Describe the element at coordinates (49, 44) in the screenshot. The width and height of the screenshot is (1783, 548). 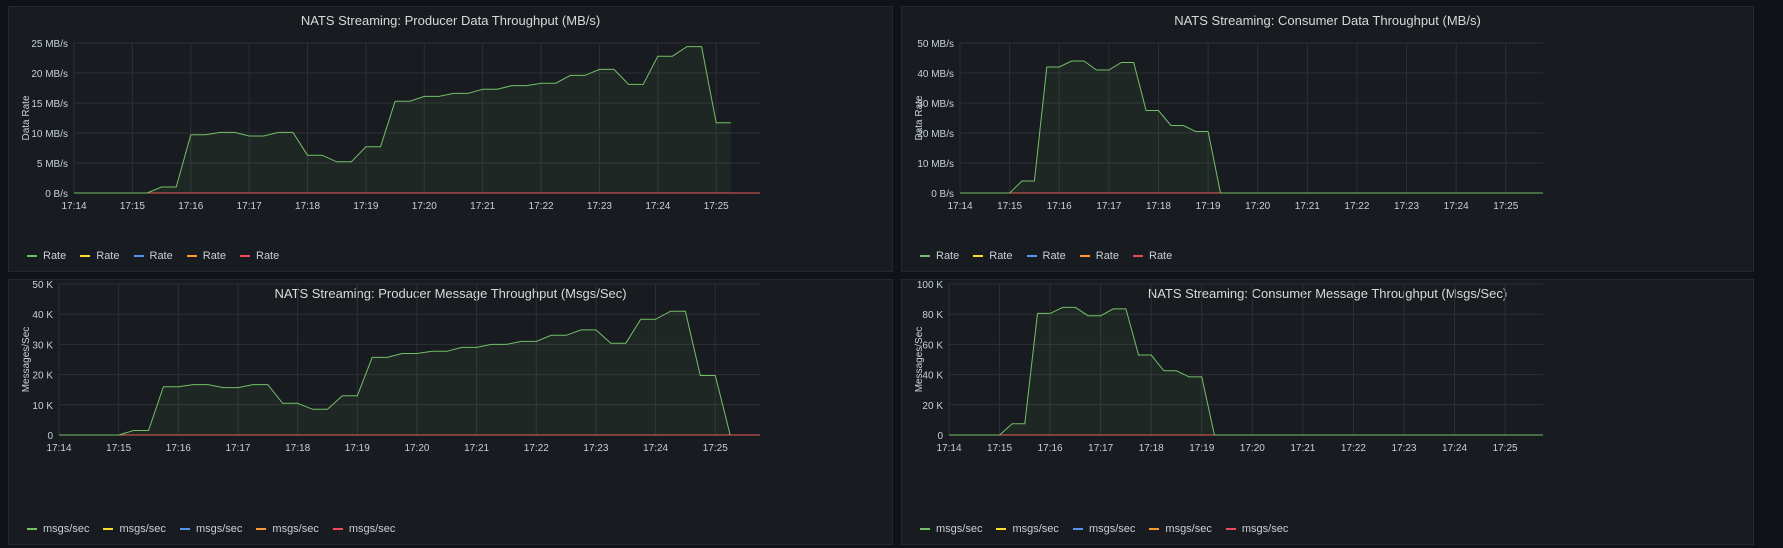
I see `y-tick-label: 25 MB/s` at that location.